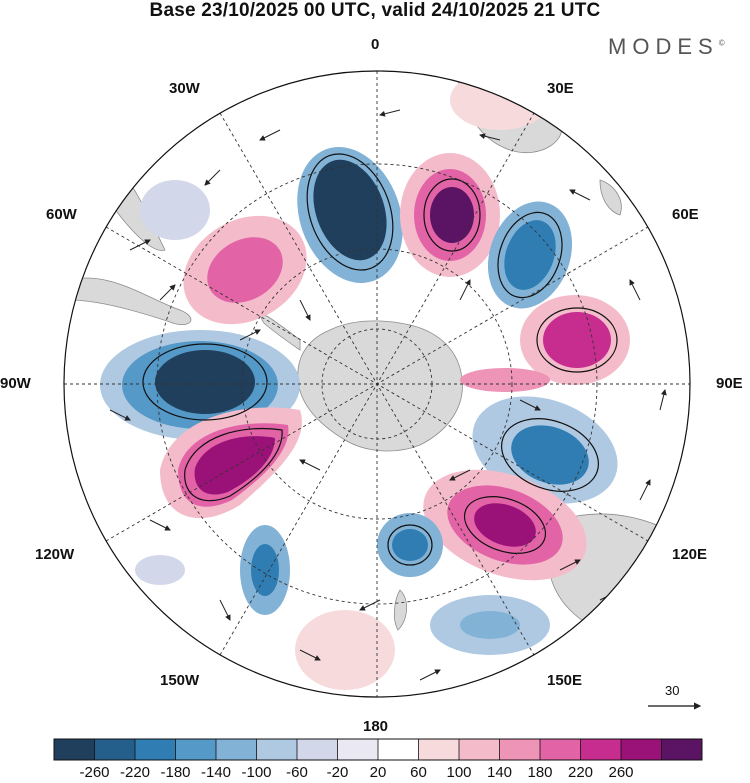 The width and height of the screenshot is (750, 783). I want to click on positive-anomaly-east-tail, so click(505, 380).